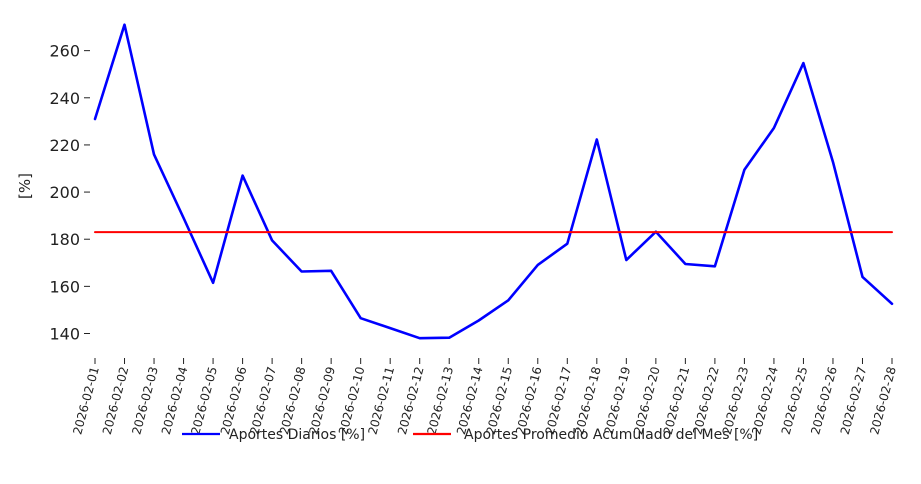  What do you see at coordinates (234, 400) in the screenshot?
I see `x-tick-label: 2026-02-06` at bounding box center [234, 400].